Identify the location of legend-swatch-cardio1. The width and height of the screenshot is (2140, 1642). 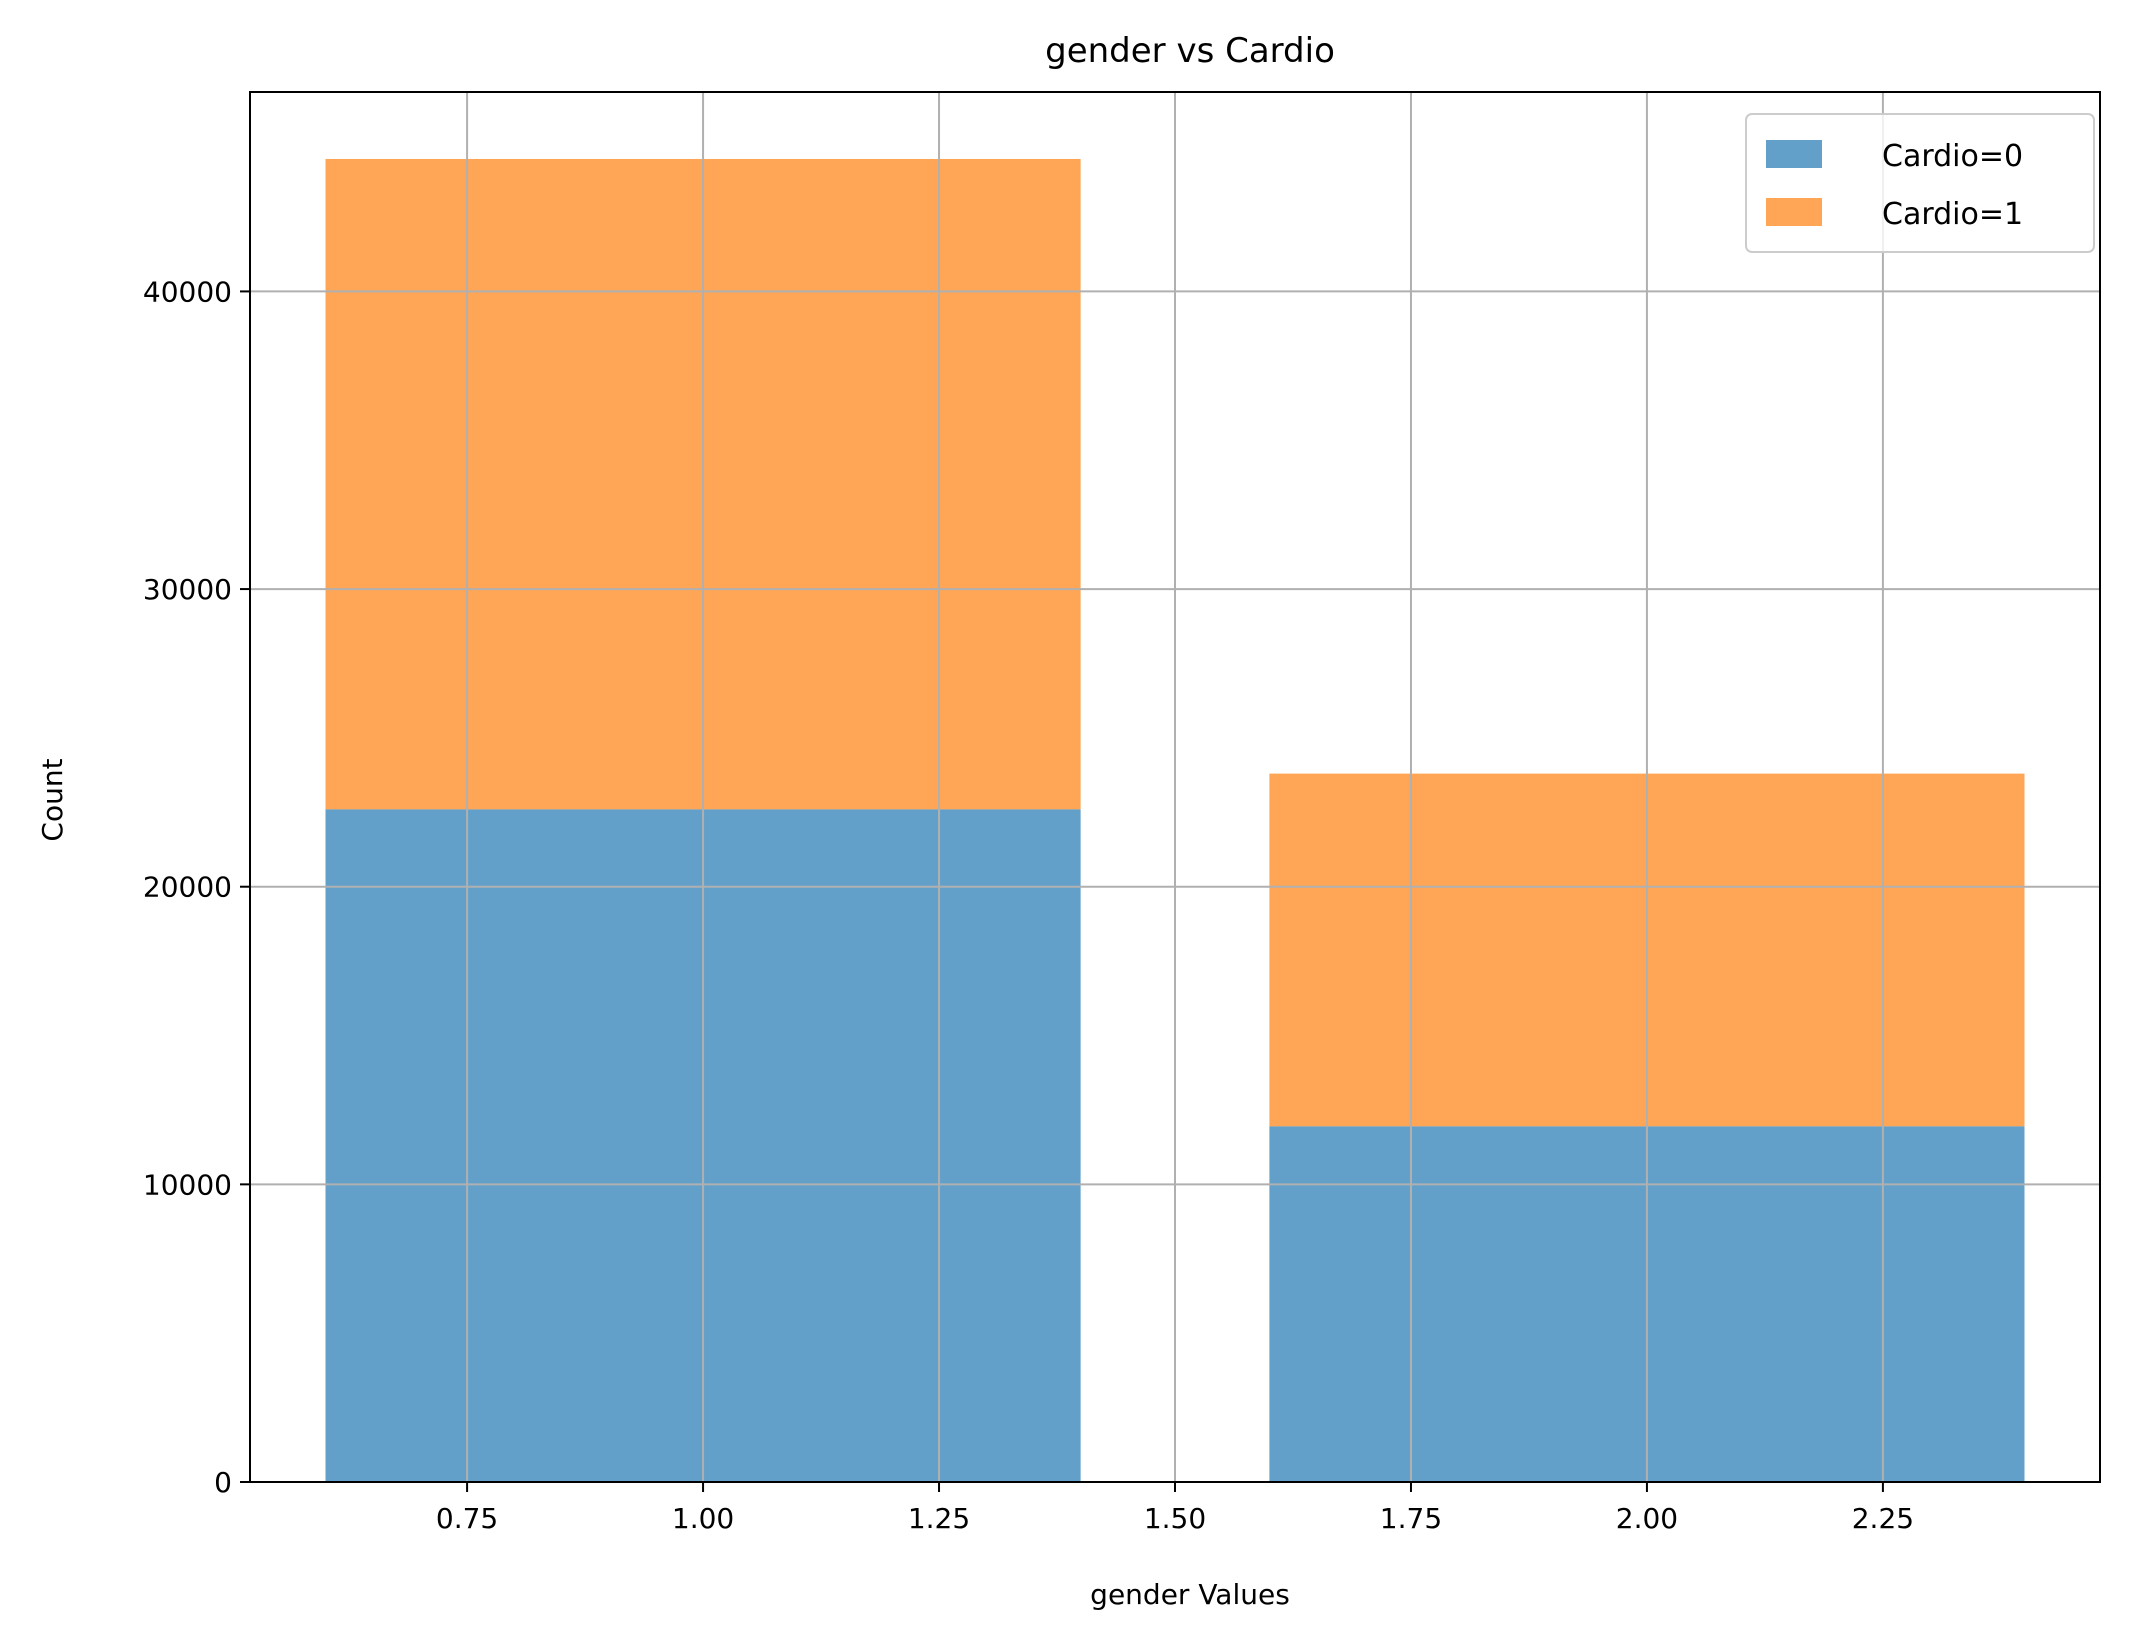
(1794, 212).